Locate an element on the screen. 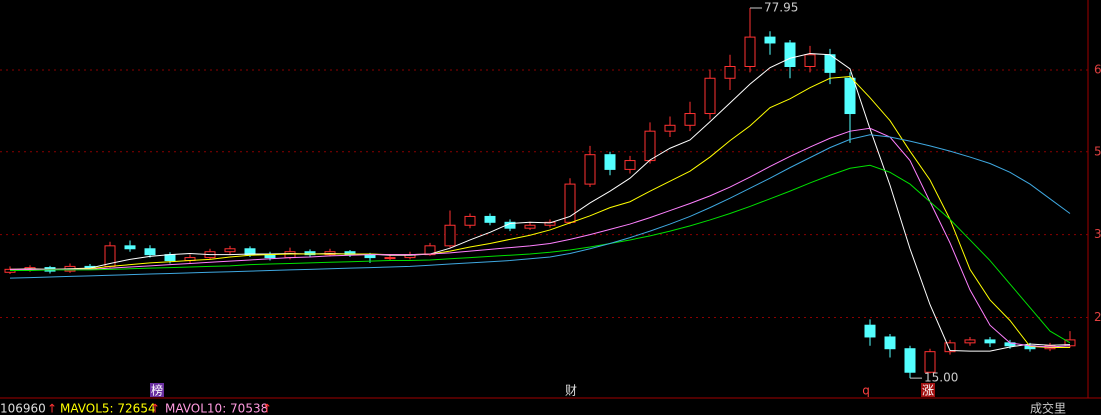  event-marker: 榜 is located at coordinates (157, 390).